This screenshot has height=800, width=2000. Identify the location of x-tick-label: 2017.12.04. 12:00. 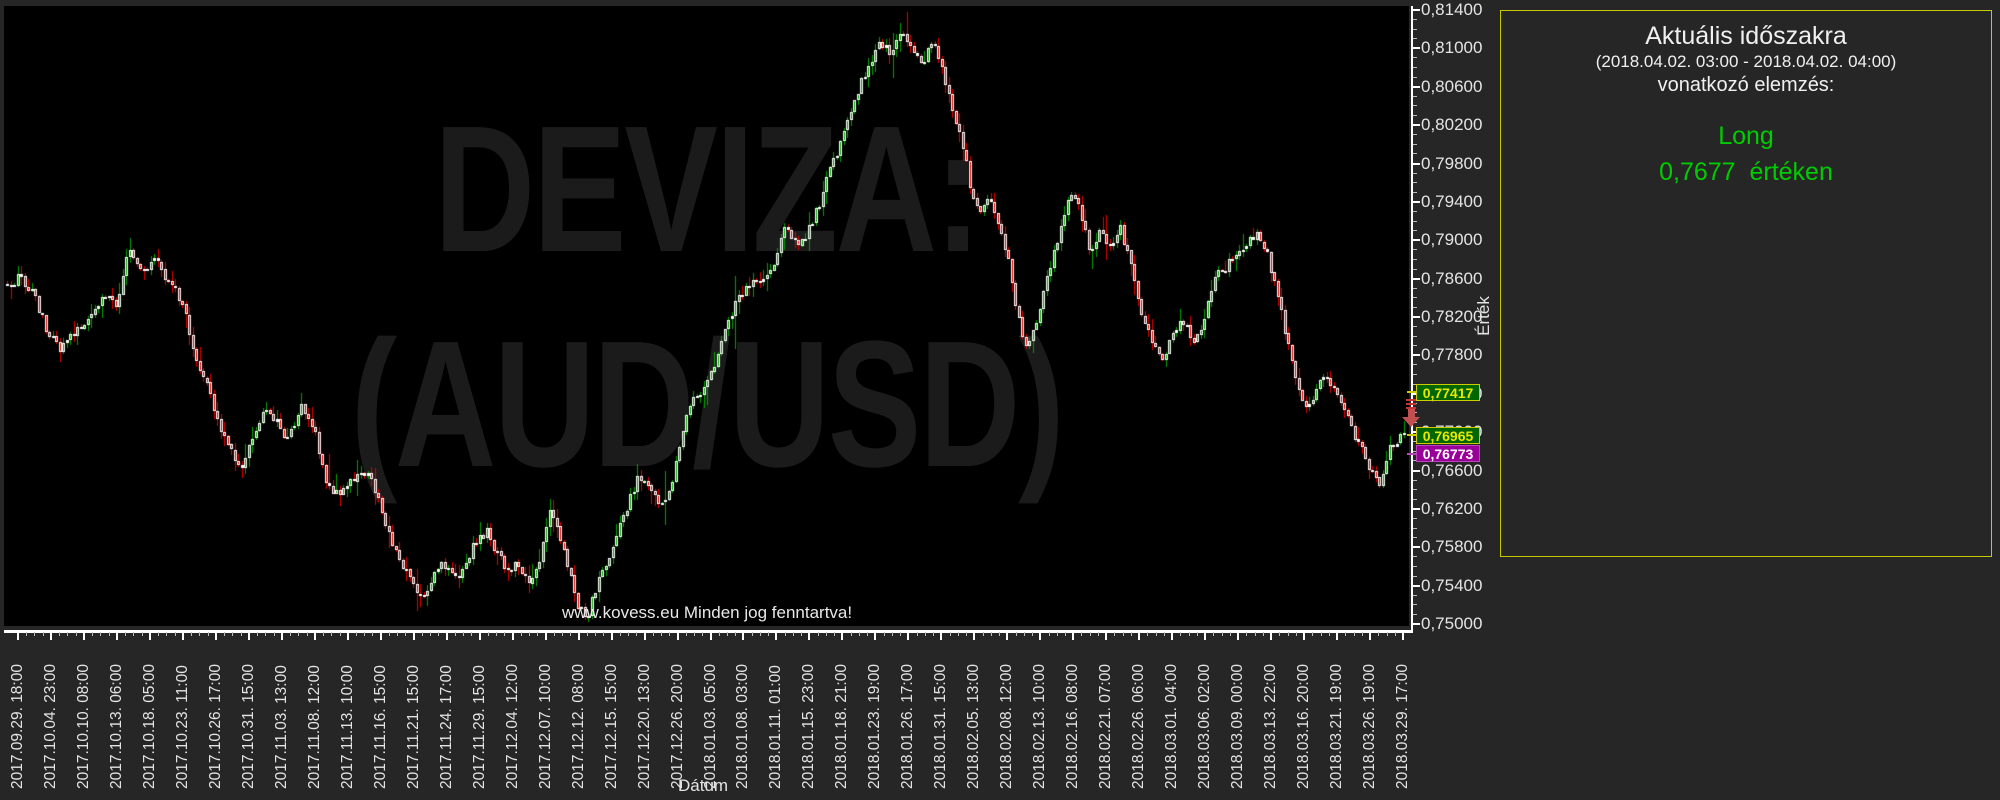
(512, 726).